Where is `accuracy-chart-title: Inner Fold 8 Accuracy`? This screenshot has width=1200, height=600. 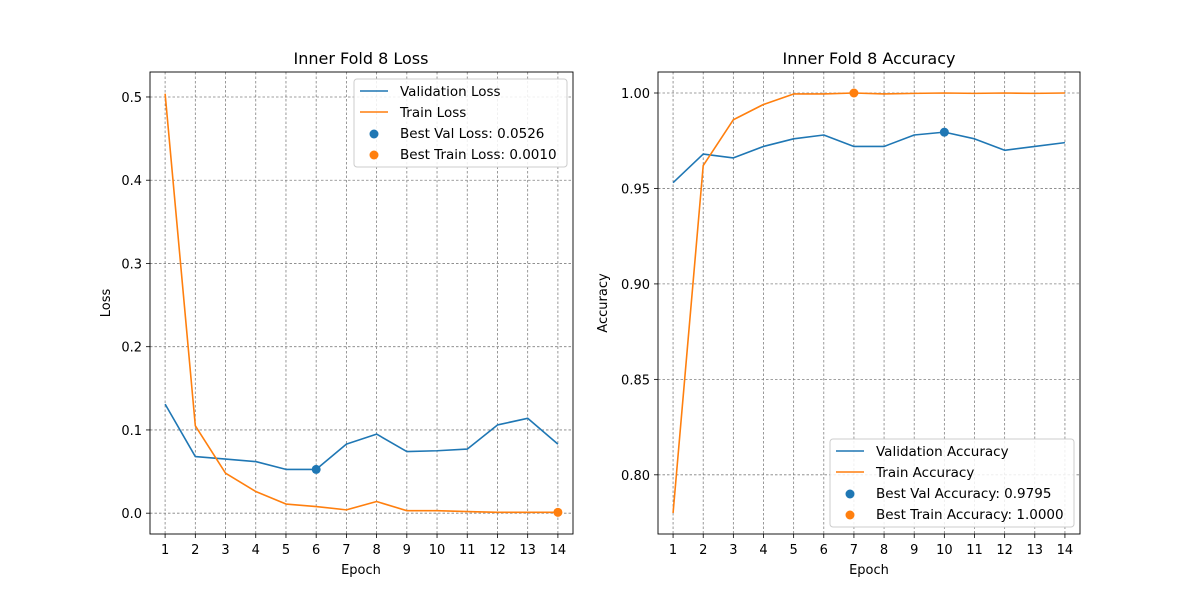
accuracy-chart-title: Inner Fold 8 Accuracy is located at coordinates (869, 58).